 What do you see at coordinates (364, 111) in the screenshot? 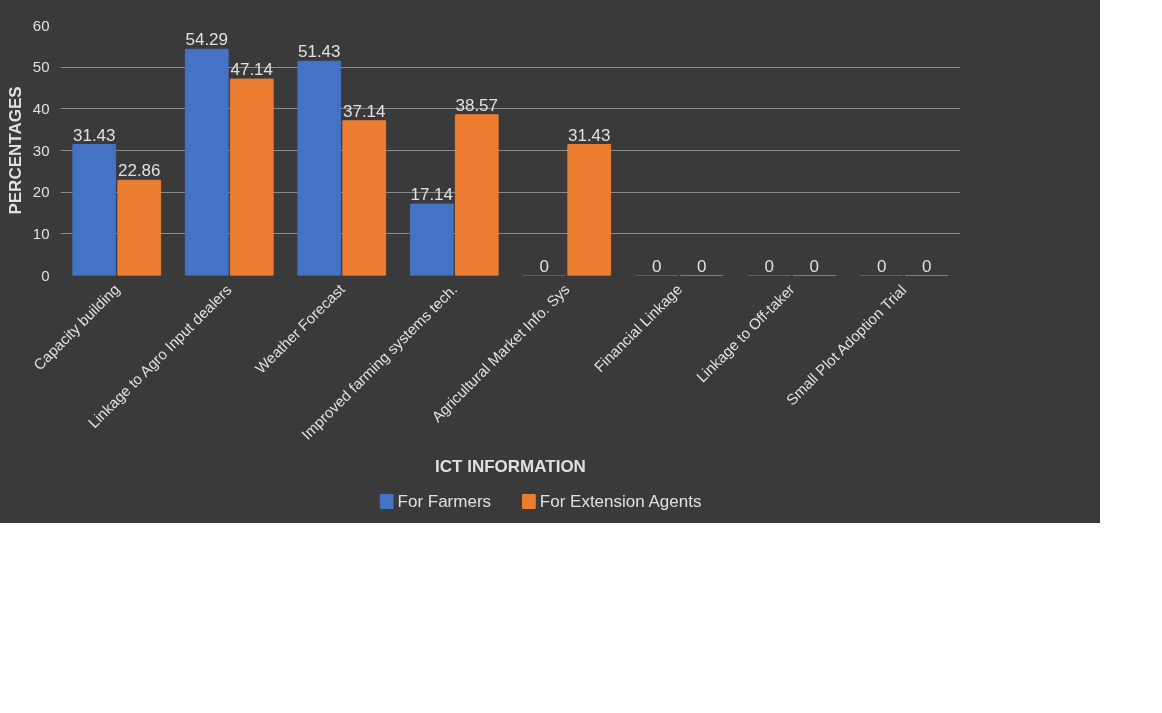
I see `data-label: 37.14` at bounding box center [364, 111].